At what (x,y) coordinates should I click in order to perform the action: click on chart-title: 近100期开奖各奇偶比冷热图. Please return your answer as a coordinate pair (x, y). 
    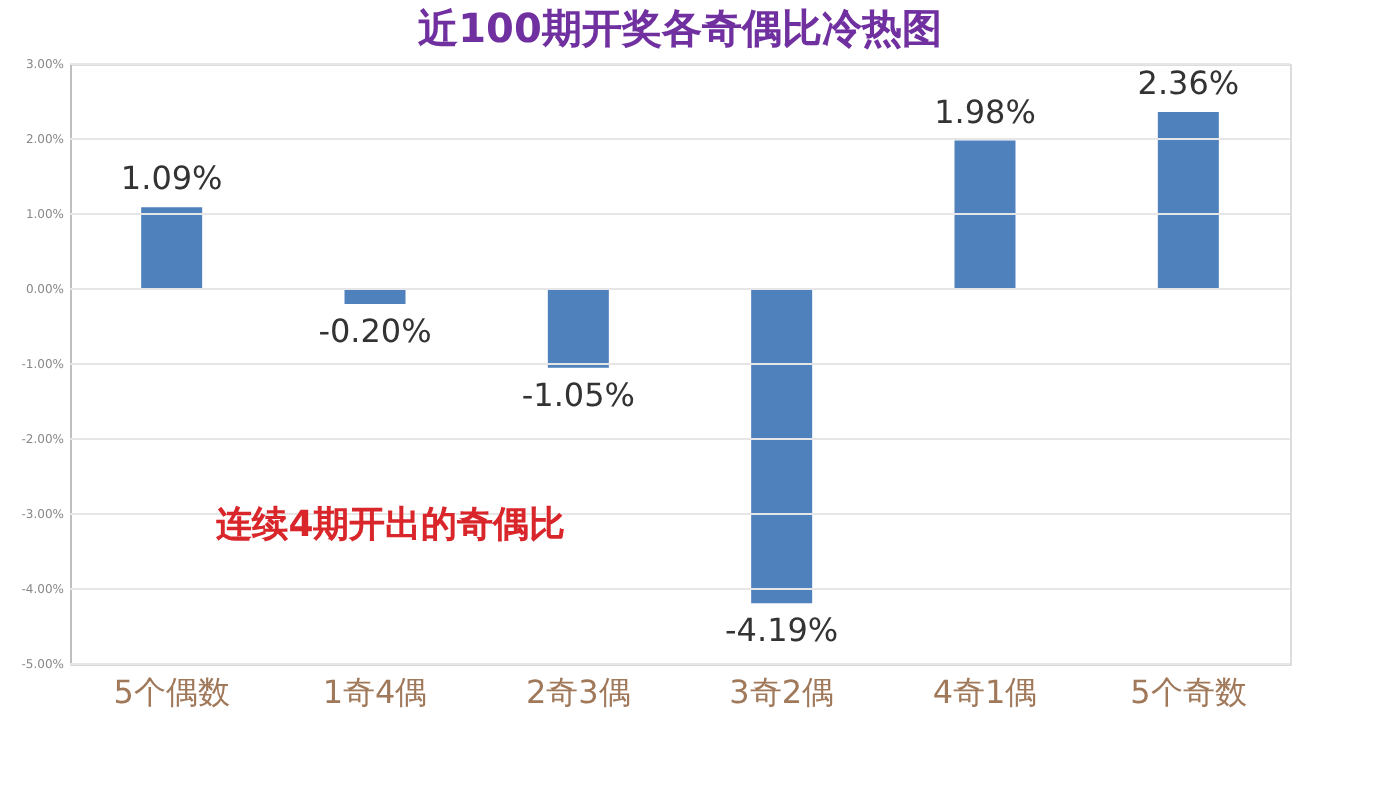
    Looking at the image, I should click on (679, 28).